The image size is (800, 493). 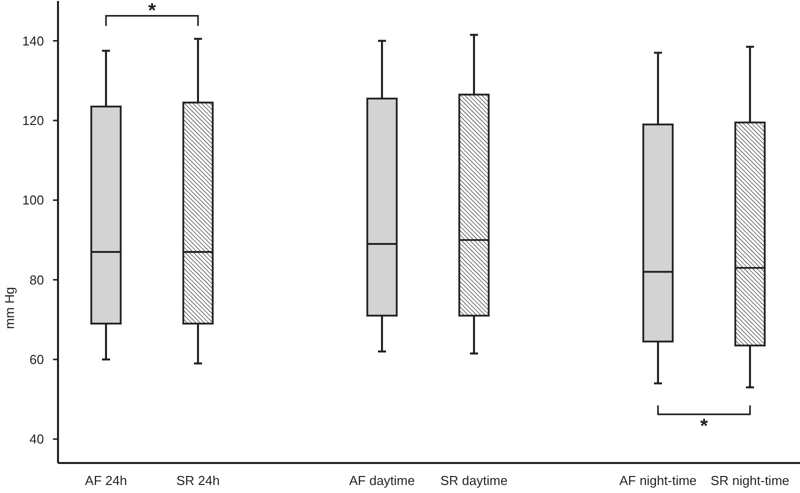 What do you see at coordinates (37, 280) in the screenshot?
I see `y-tick-label: 80` at bounding box center [37, 280].